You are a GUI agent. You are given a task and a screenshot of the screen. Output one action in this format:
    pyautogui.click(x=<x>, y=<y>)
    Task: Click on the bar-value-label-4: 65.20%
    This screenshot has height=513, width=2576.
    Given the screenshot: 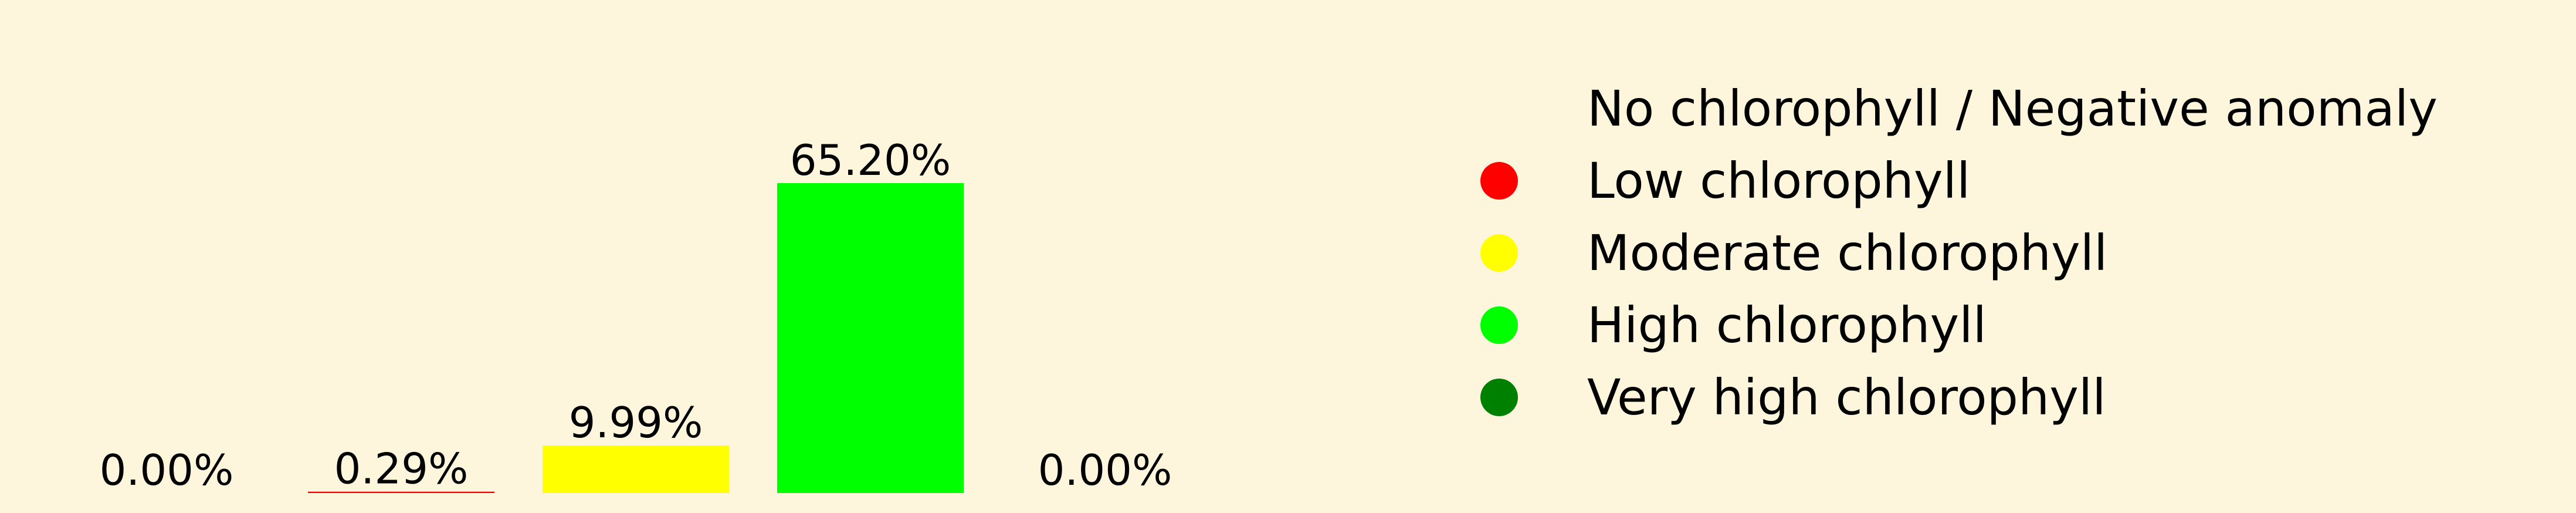 What is the action you would take?
    pyautogui.click(x=870, y=161)
    